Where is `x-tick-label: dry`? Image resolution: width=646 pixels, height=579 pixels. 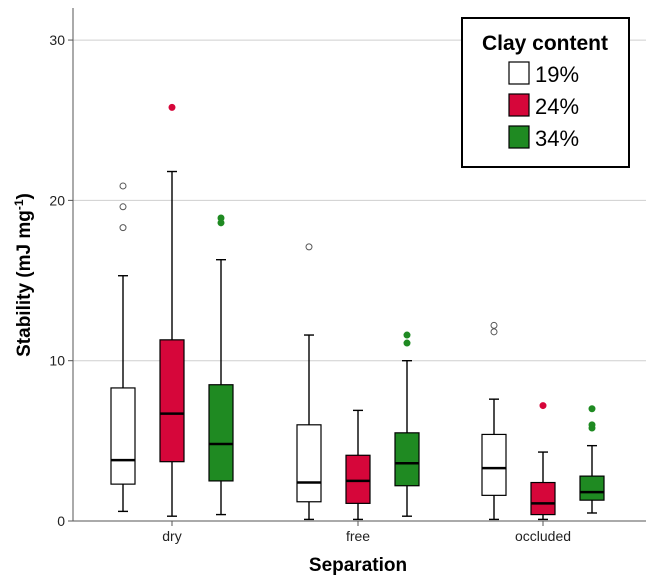
x-tick-label: dry is located at coordinates (171, 536).